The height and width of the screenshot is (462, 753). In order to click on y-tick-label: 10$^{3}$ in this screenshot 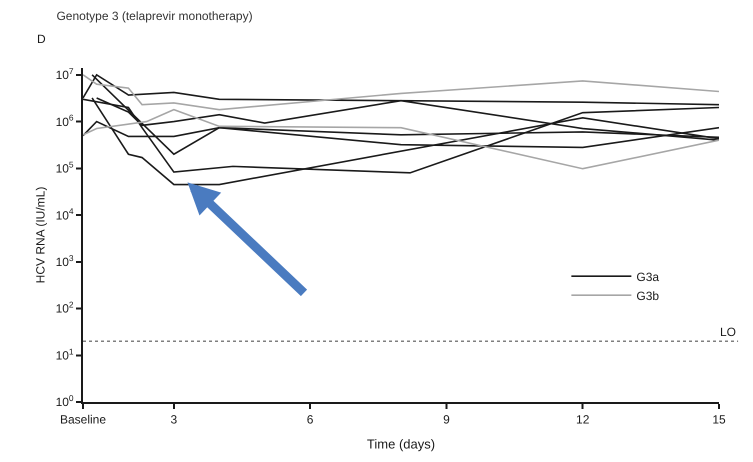, I will do `click(65, 260)`.